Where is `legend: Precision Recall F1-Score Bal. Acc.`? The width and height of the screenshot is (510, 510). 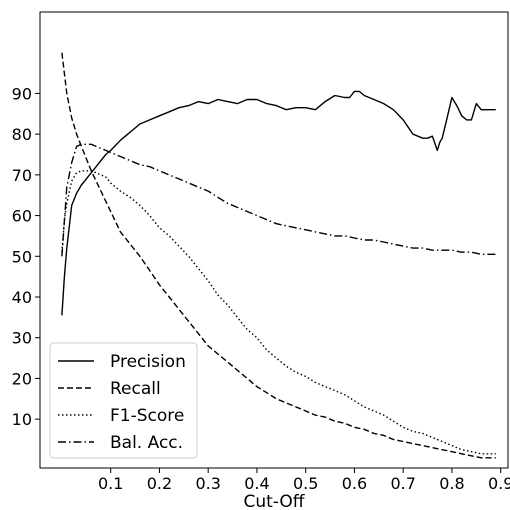 legend: Precision Recall F1-Score Bal. Acc. is located at coordinates (123, 400).